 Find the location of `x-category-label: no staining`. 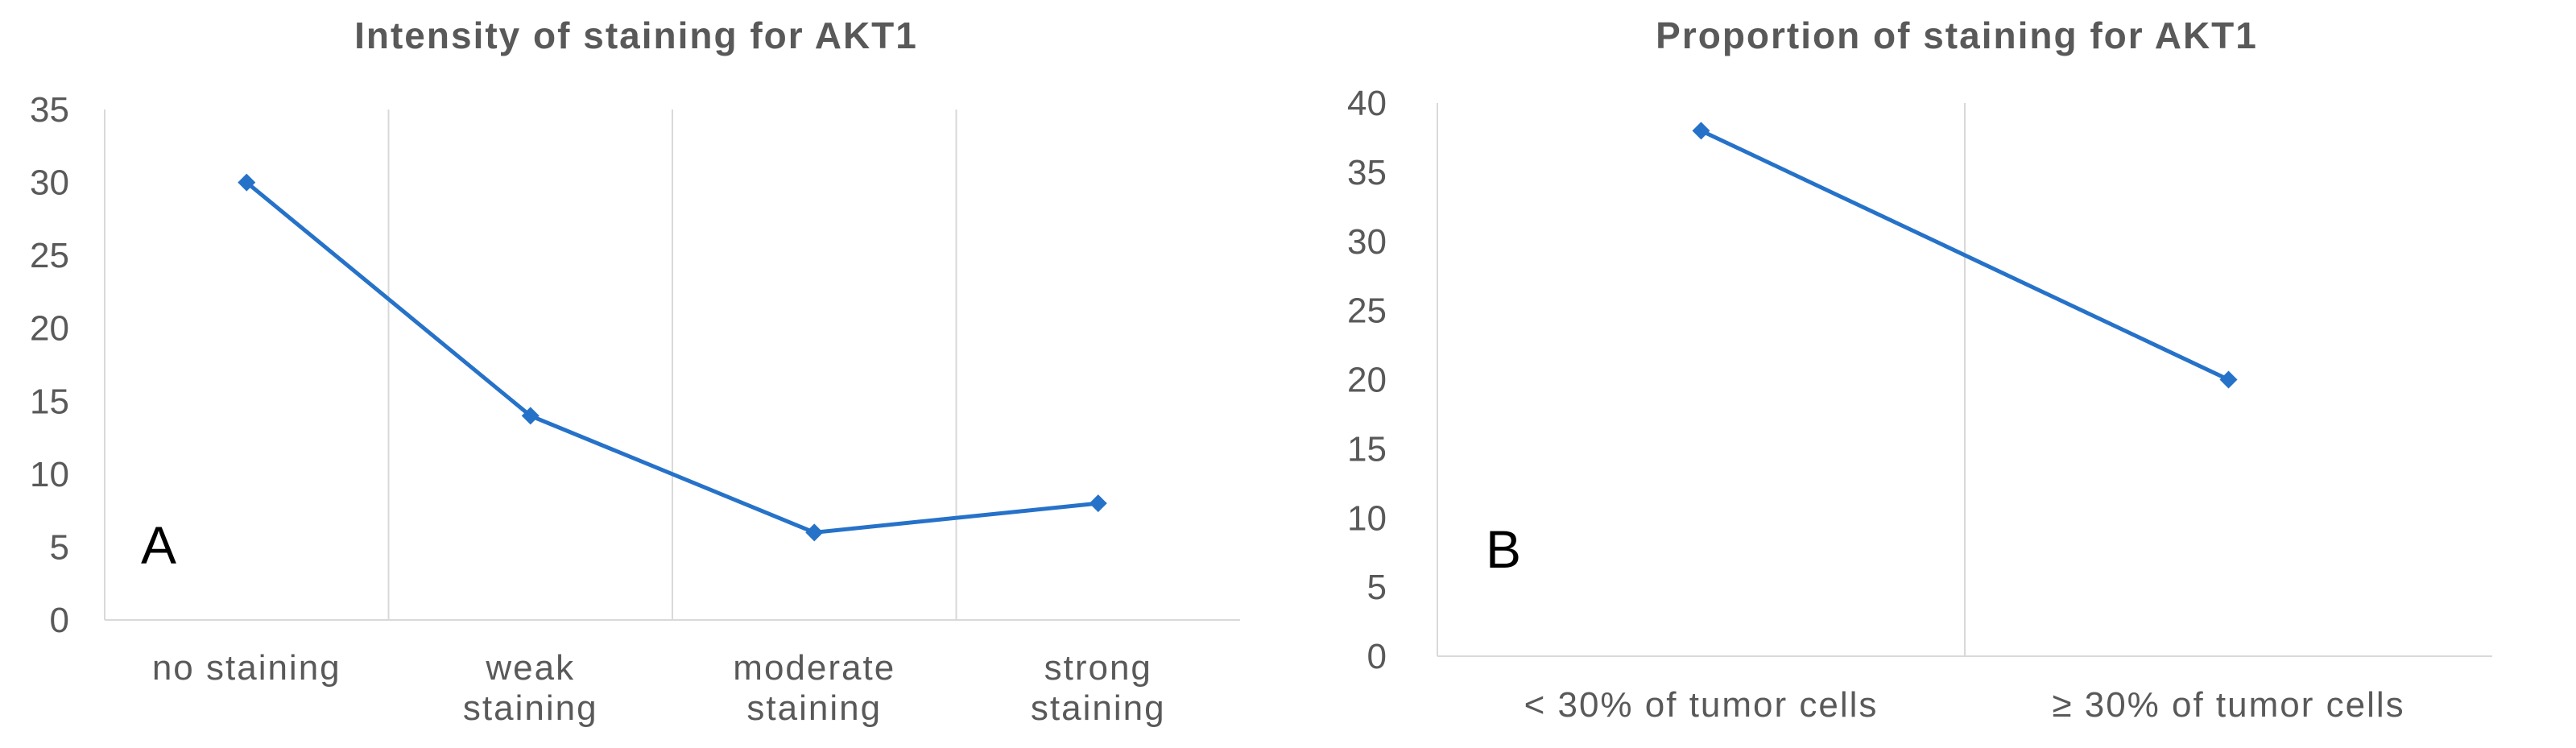

x-category-label: no staining is located at coordinates (247, 668).